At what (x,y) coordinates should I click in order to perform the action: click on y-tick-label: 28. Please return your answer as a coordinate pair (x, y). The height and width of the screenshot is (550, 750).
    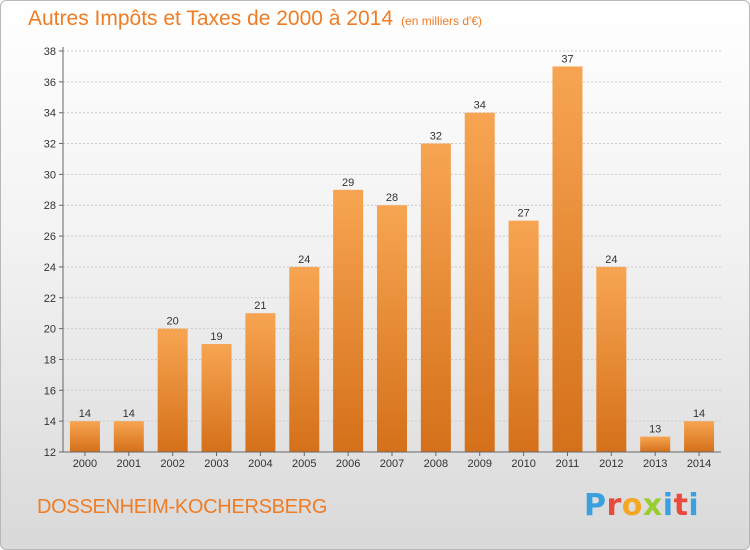
    Looking at the image, I should click on (50, 206).